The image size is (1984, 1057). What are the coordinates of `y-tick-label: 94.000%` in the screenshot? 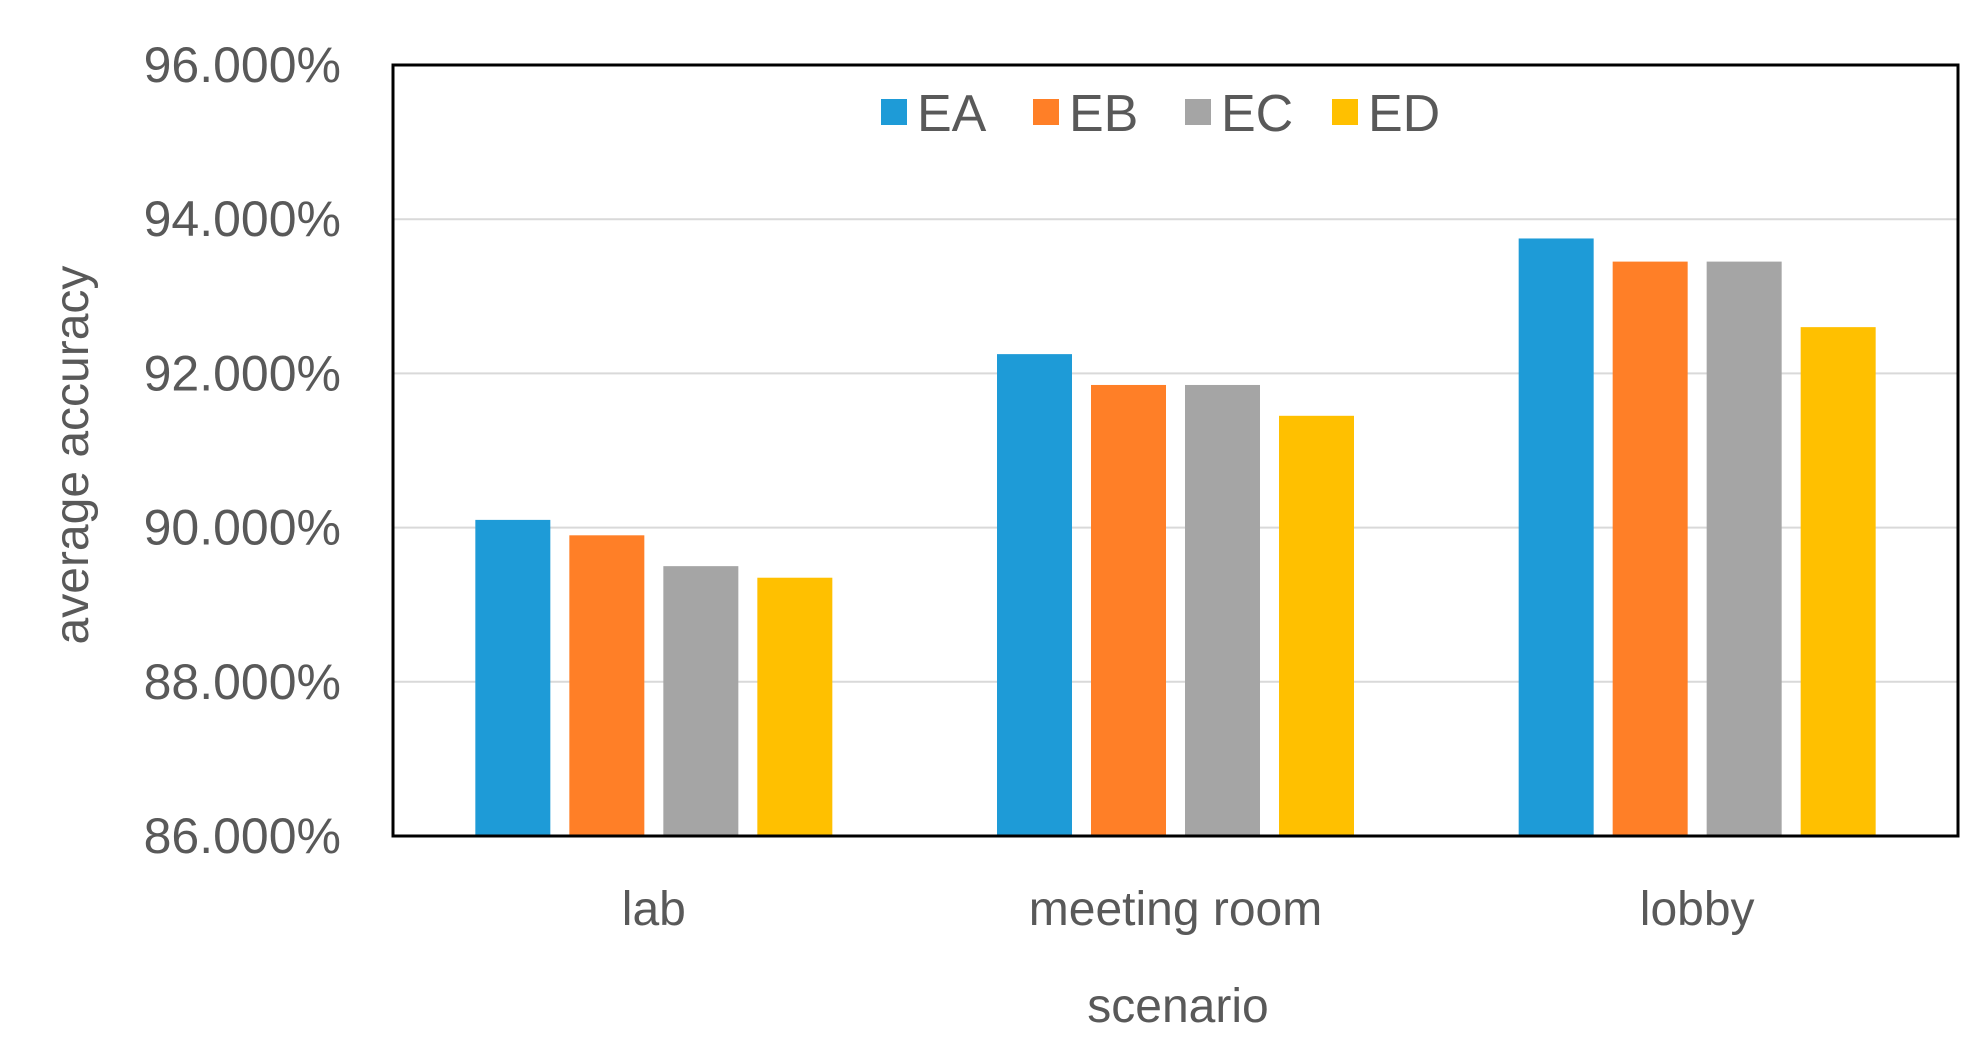 It's located at (242, 219).